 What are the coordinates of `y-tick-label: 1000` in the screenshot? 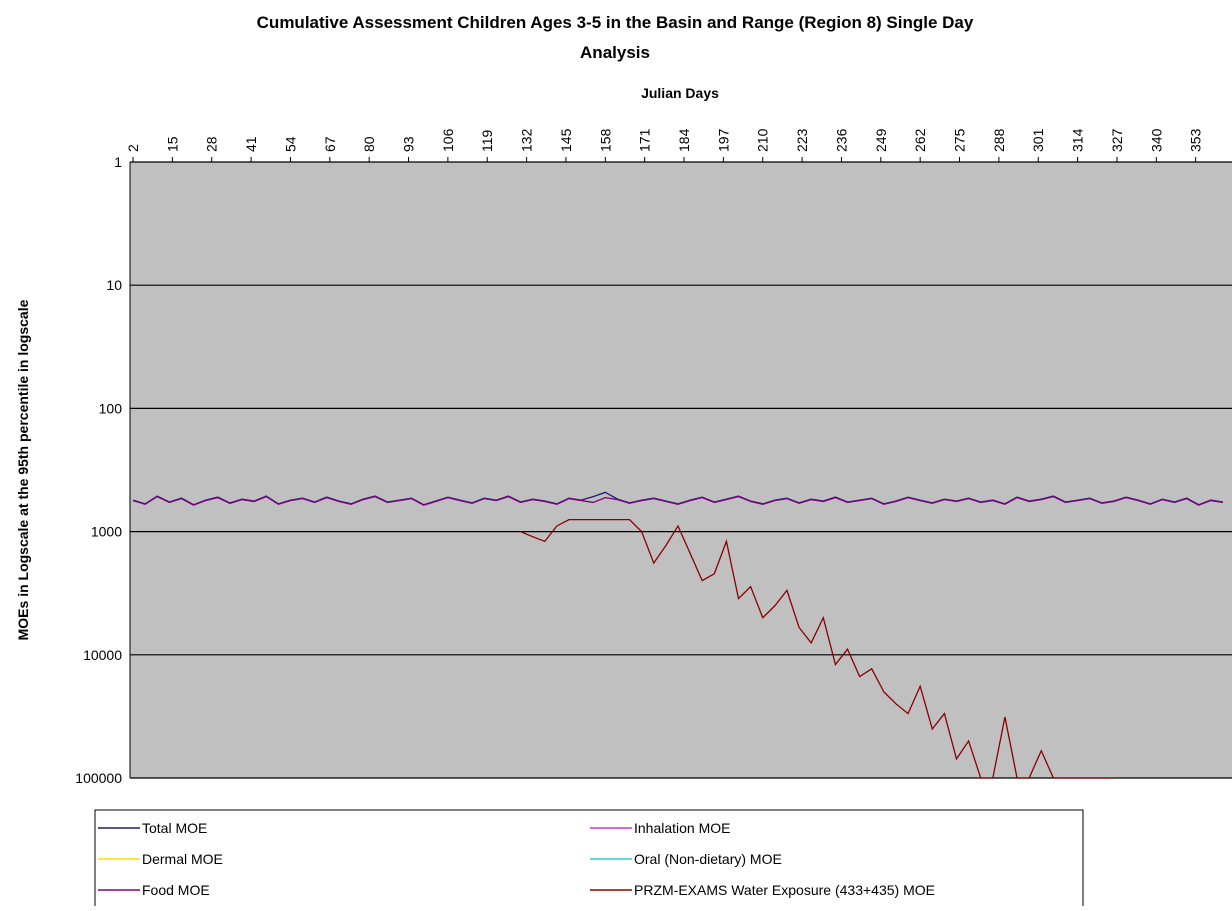 It's located at (106, 532).